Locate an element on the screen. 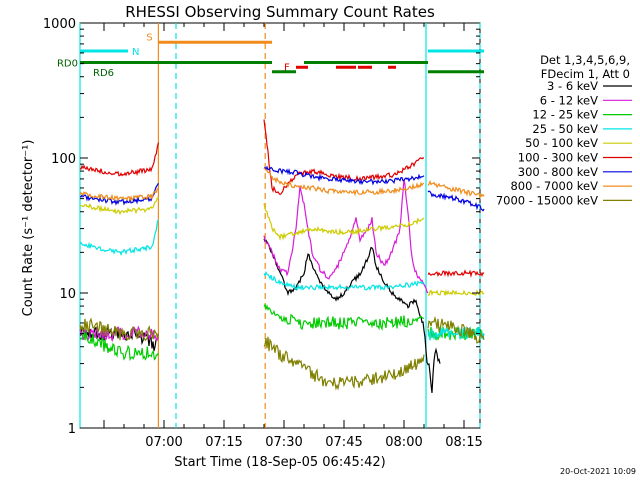 The height and width of the screenshot is (480, 640). legend-label-100-300-kev: 100 - 300 keV is located at coordinates (558, 158).